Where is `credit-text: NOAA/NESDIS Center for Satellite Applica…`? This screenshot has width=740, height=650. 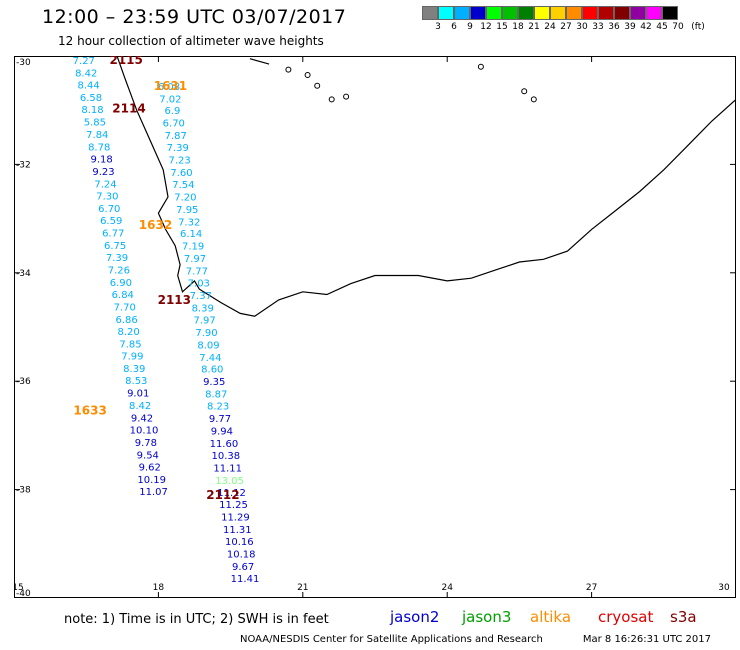
credit-text: NOAA/NESDIS Center for Satellite Applica… is located at coordinates (391, 639).